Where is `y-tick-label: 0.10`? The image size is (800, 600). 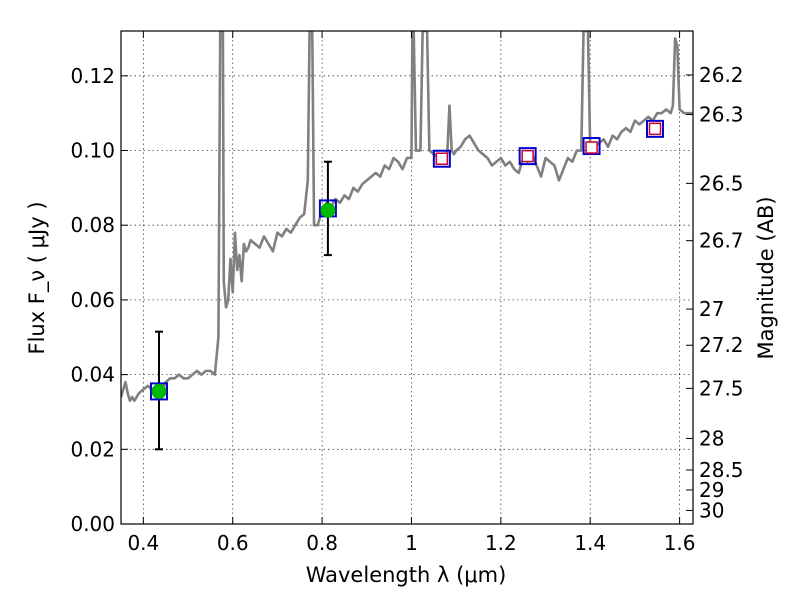 y-tick-label: 0.10 is located at coordinates (92, 151).